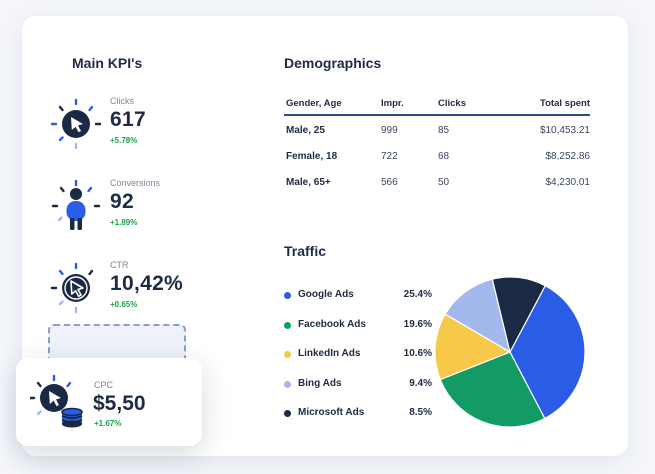 The image size is (655, 474). What do you see at coordinates (420, 383) in the screenshot?
I see `legend-pct: 9.4%` at bounding box center [420, 383].